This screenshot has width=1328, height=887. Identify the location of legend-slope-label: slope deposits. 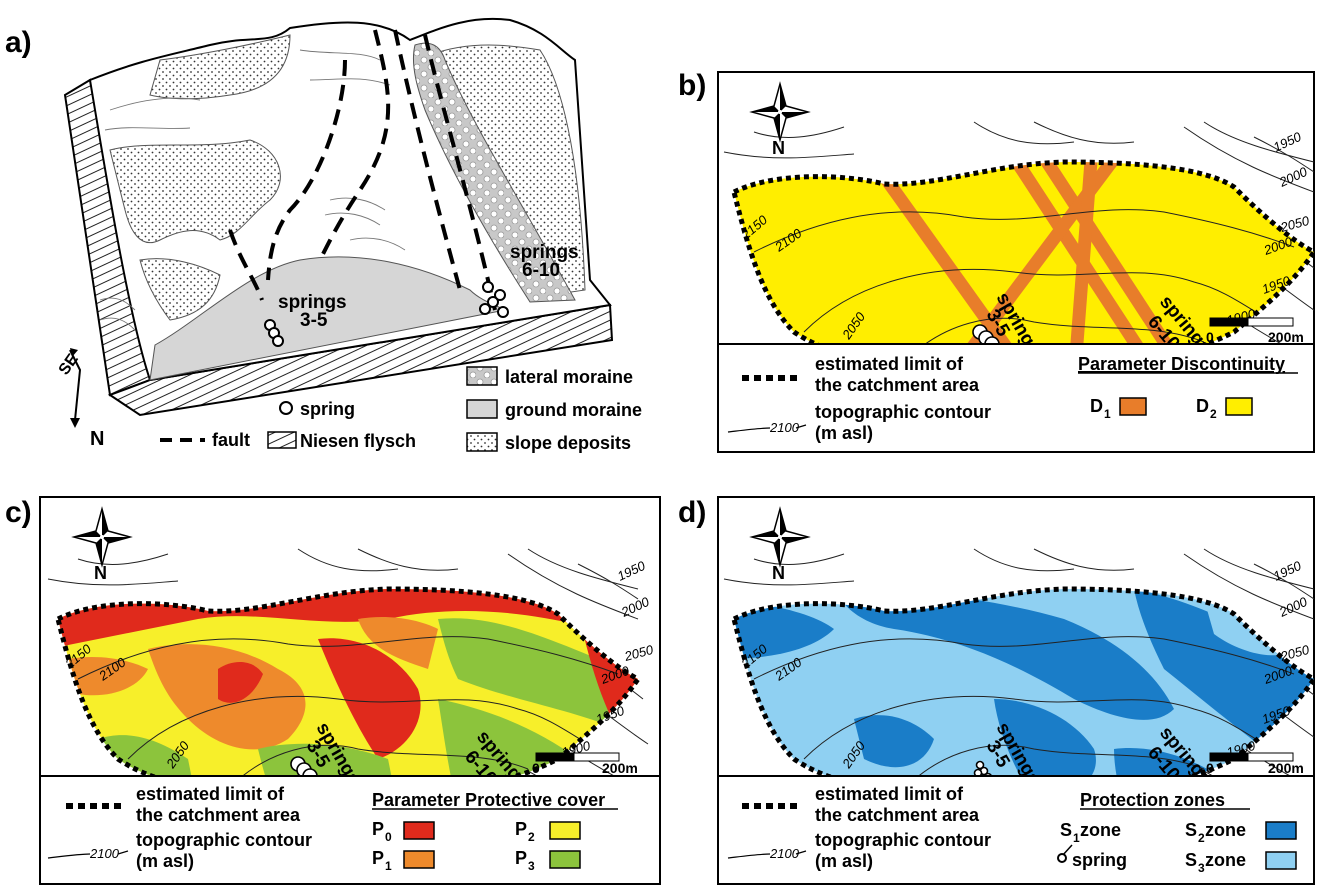
(568, 443).